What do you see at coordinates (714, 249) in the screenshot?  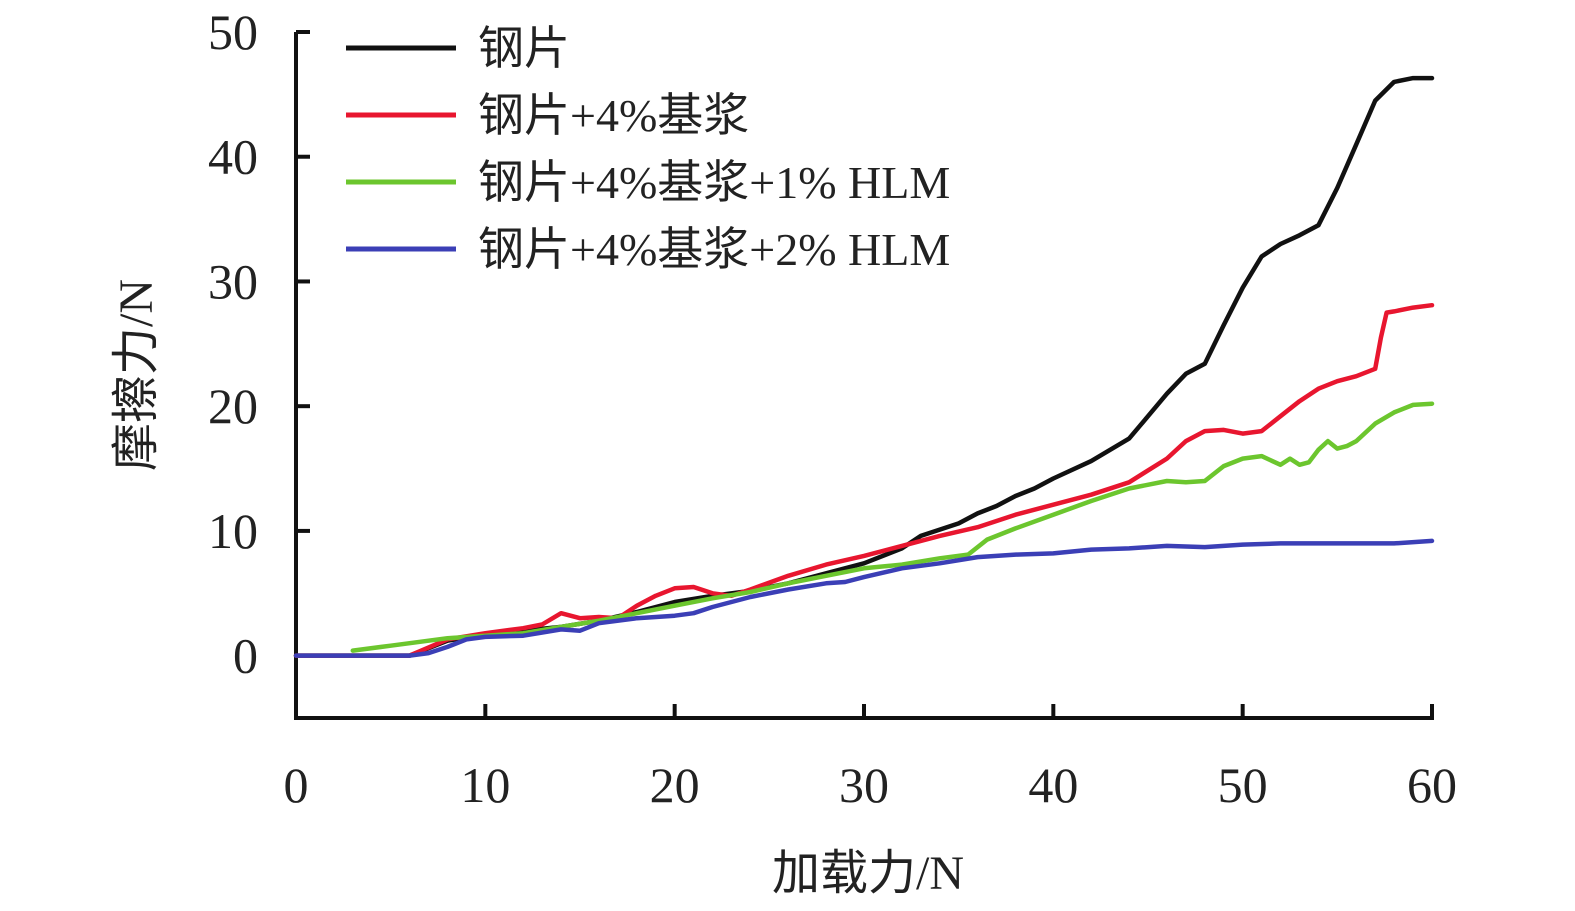 I see `legend-label-4: 钢片+4%基浆+2% HLM` at bounding box center [714, 249].